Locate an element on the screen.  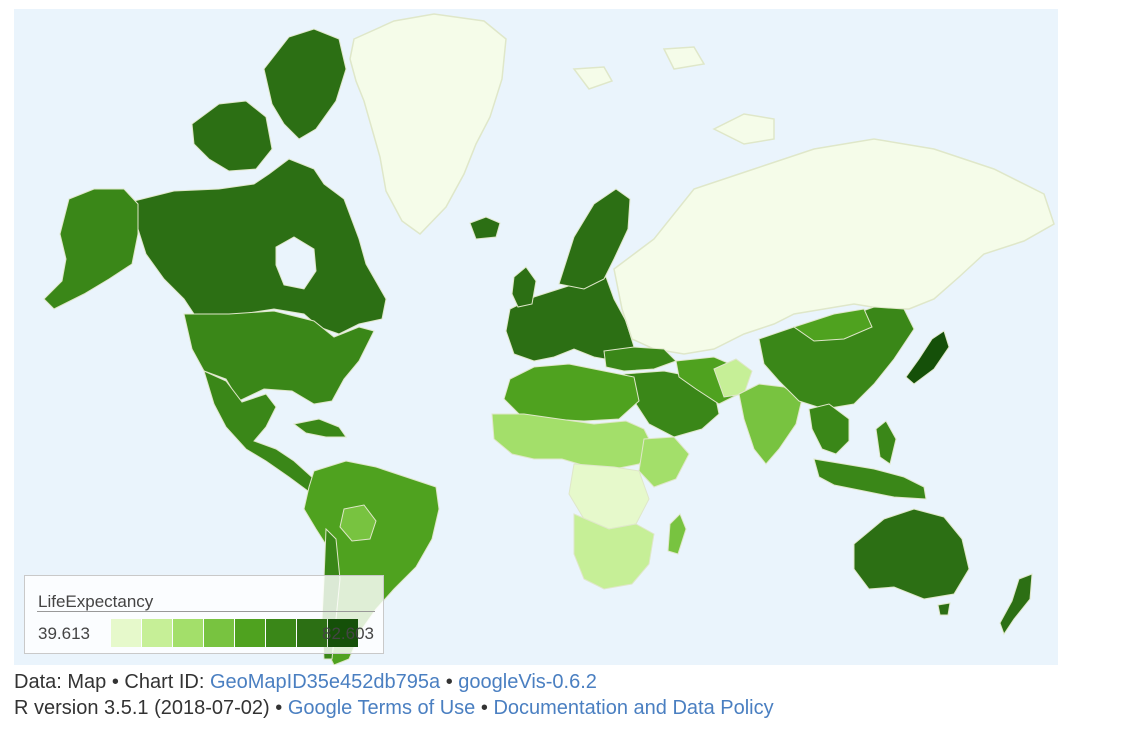
region-north-africa is located at coordinates (571, 392).